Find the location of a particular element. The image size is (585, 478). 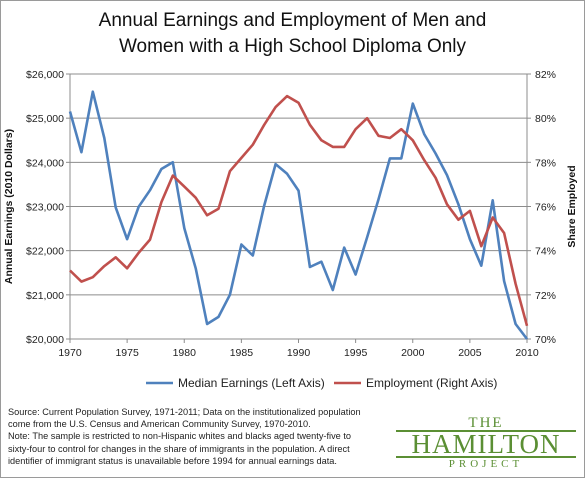

right-tick-label: 82% is located at coordinates (545, 75).